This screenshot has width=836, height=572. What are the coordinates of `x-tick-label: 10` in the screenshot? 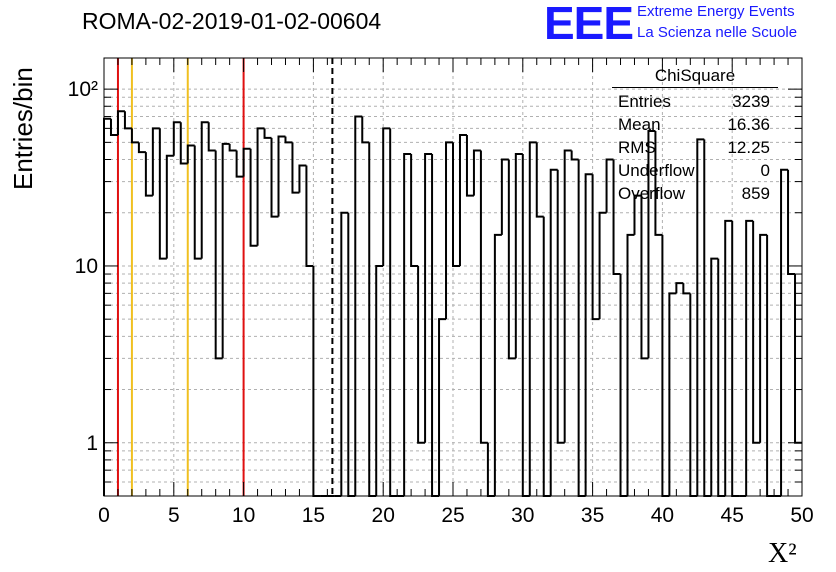 It's located at (243, 515).